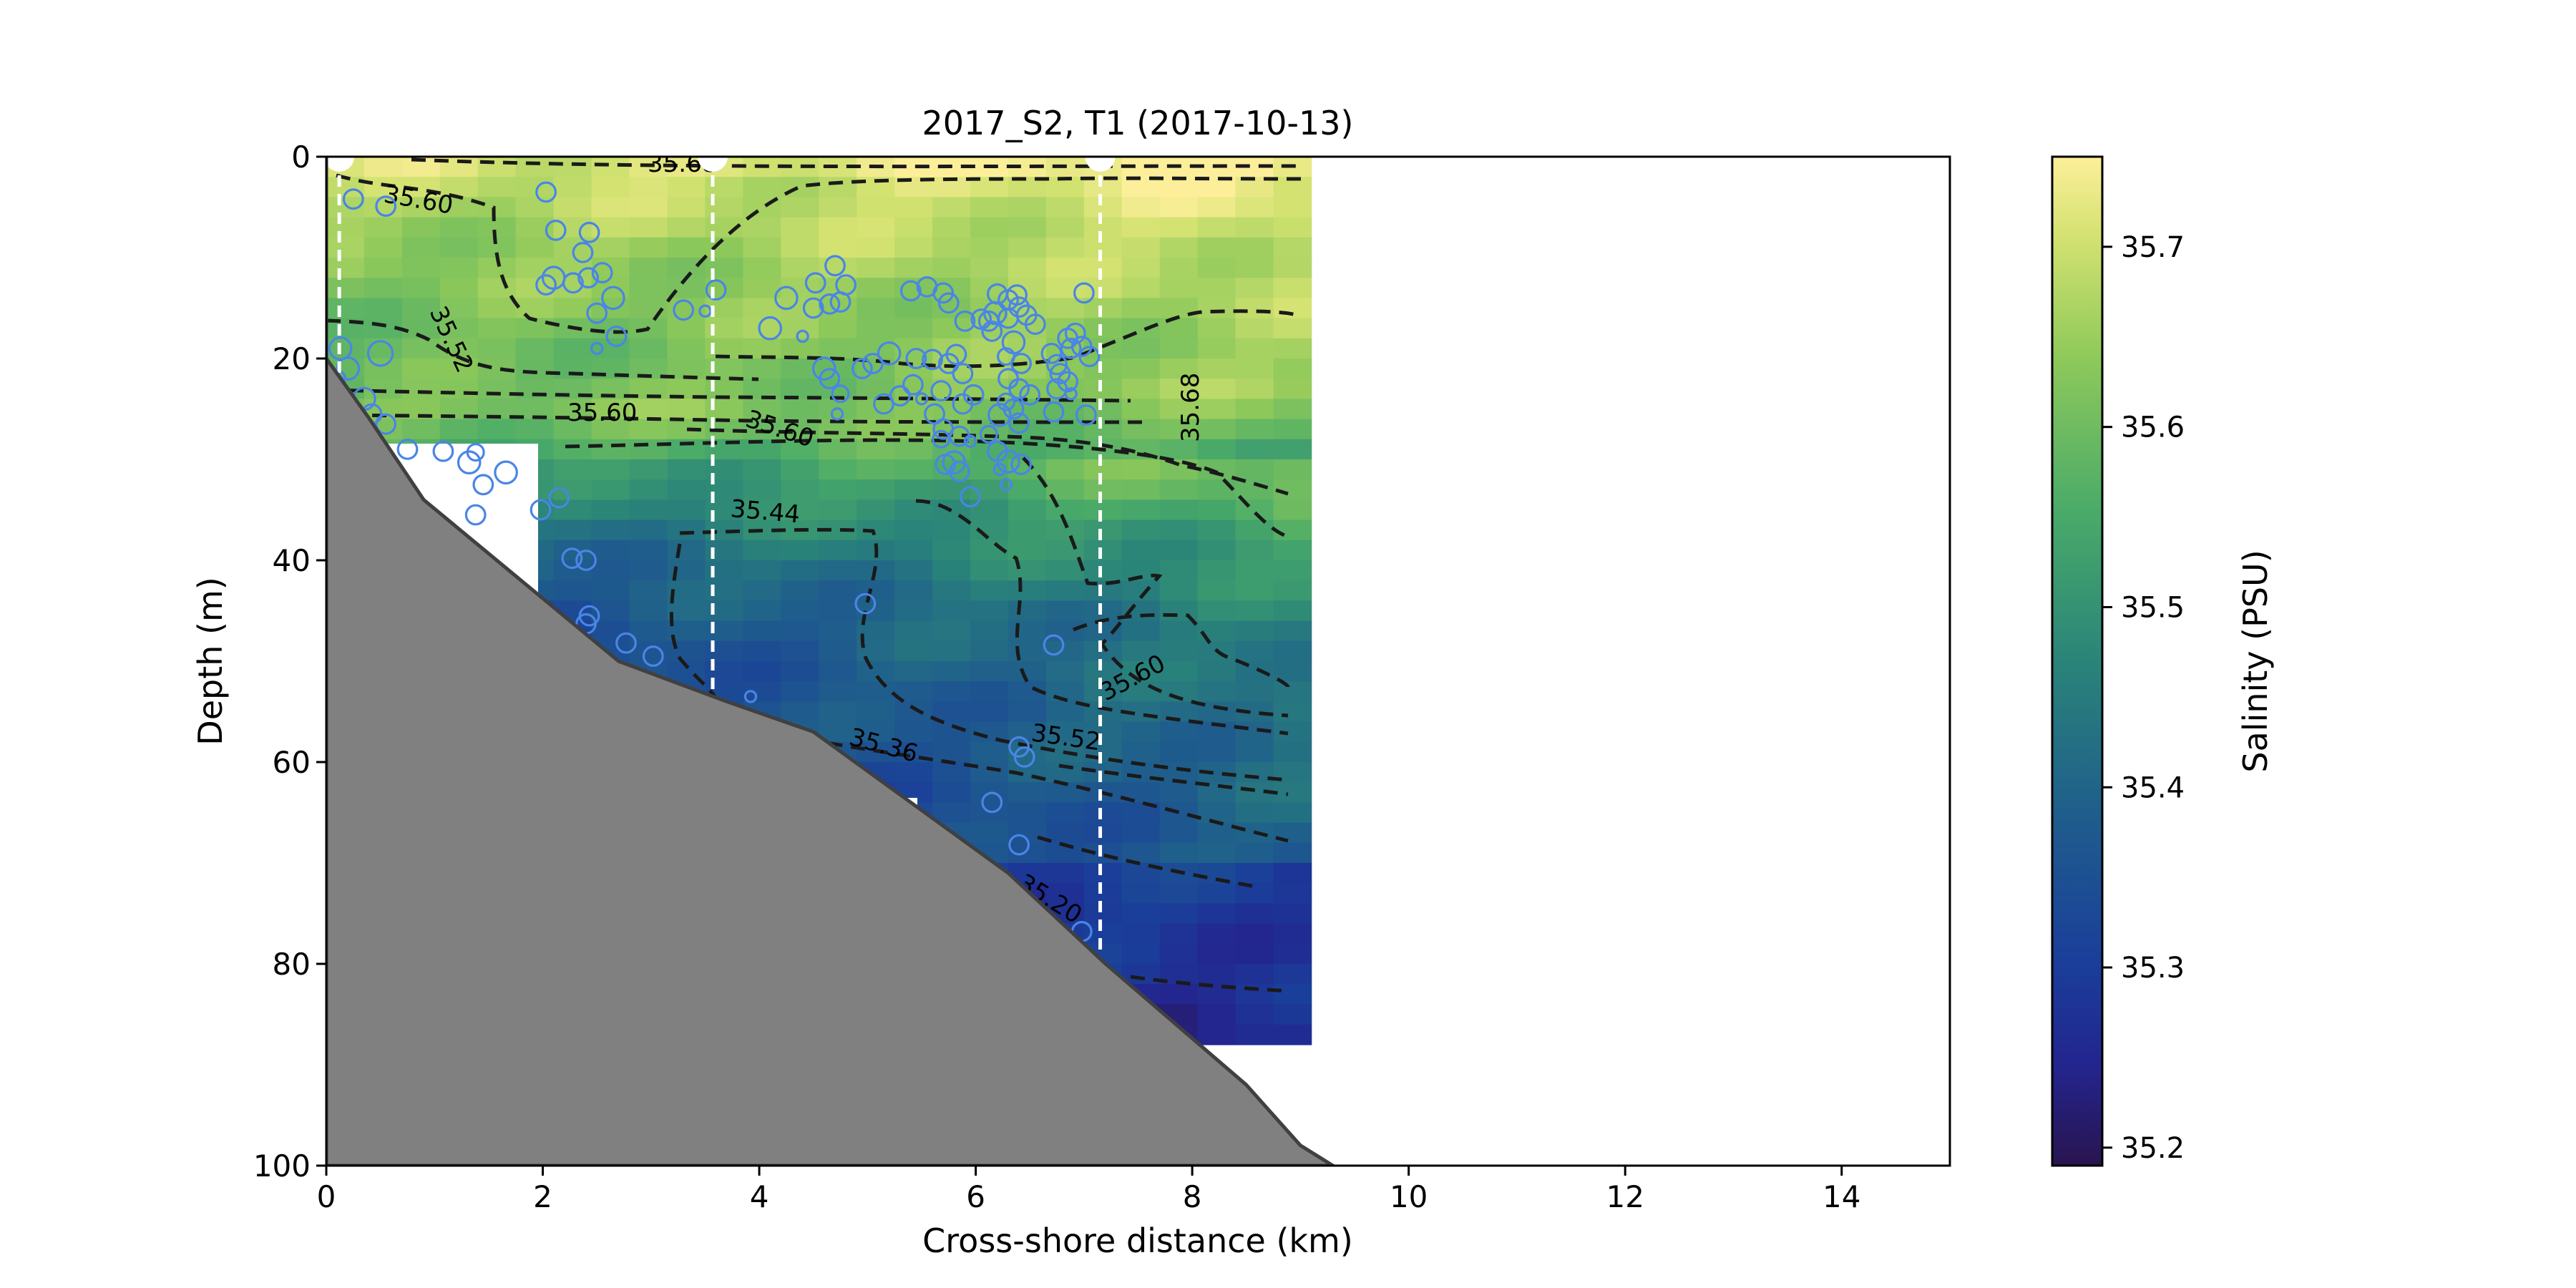 The width and height of the screenshot is (2576, 1288). Describe the element at coordinates (2153, 607) in the screenshot. I see `colorbar-tick-label: 35.5` at that location.